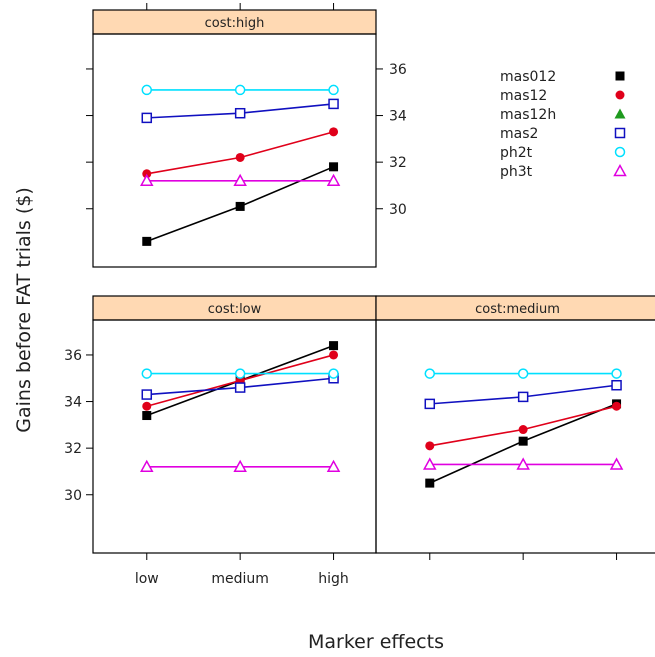 Image resolution: width=655 pixels, height=657 pixels. I want to click on legend-marker-mas12, so click(620, 95).